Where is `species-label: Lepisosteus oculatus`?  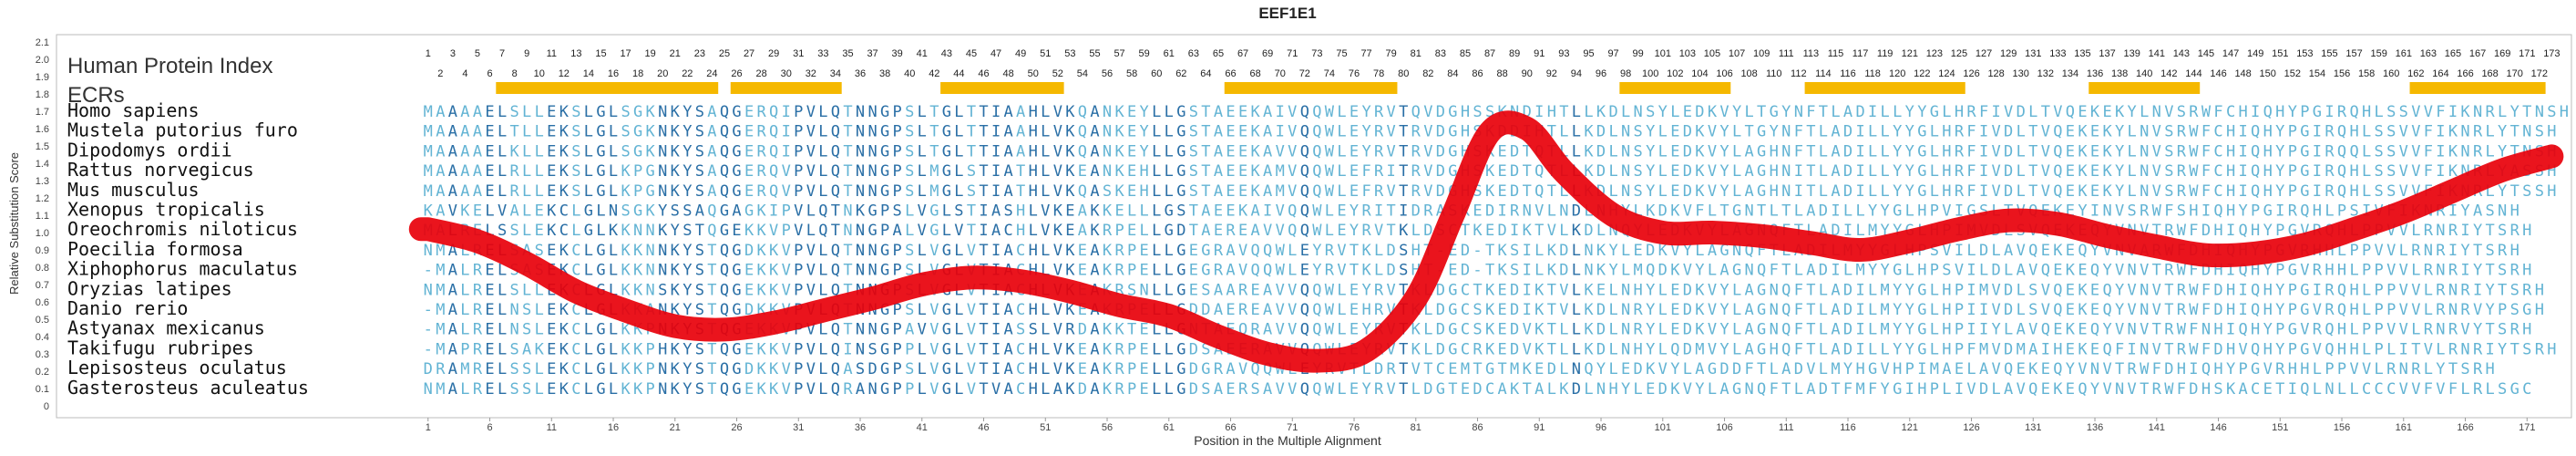 species-label: Lepisosteus oculatus is located at coordinates (177, 367).